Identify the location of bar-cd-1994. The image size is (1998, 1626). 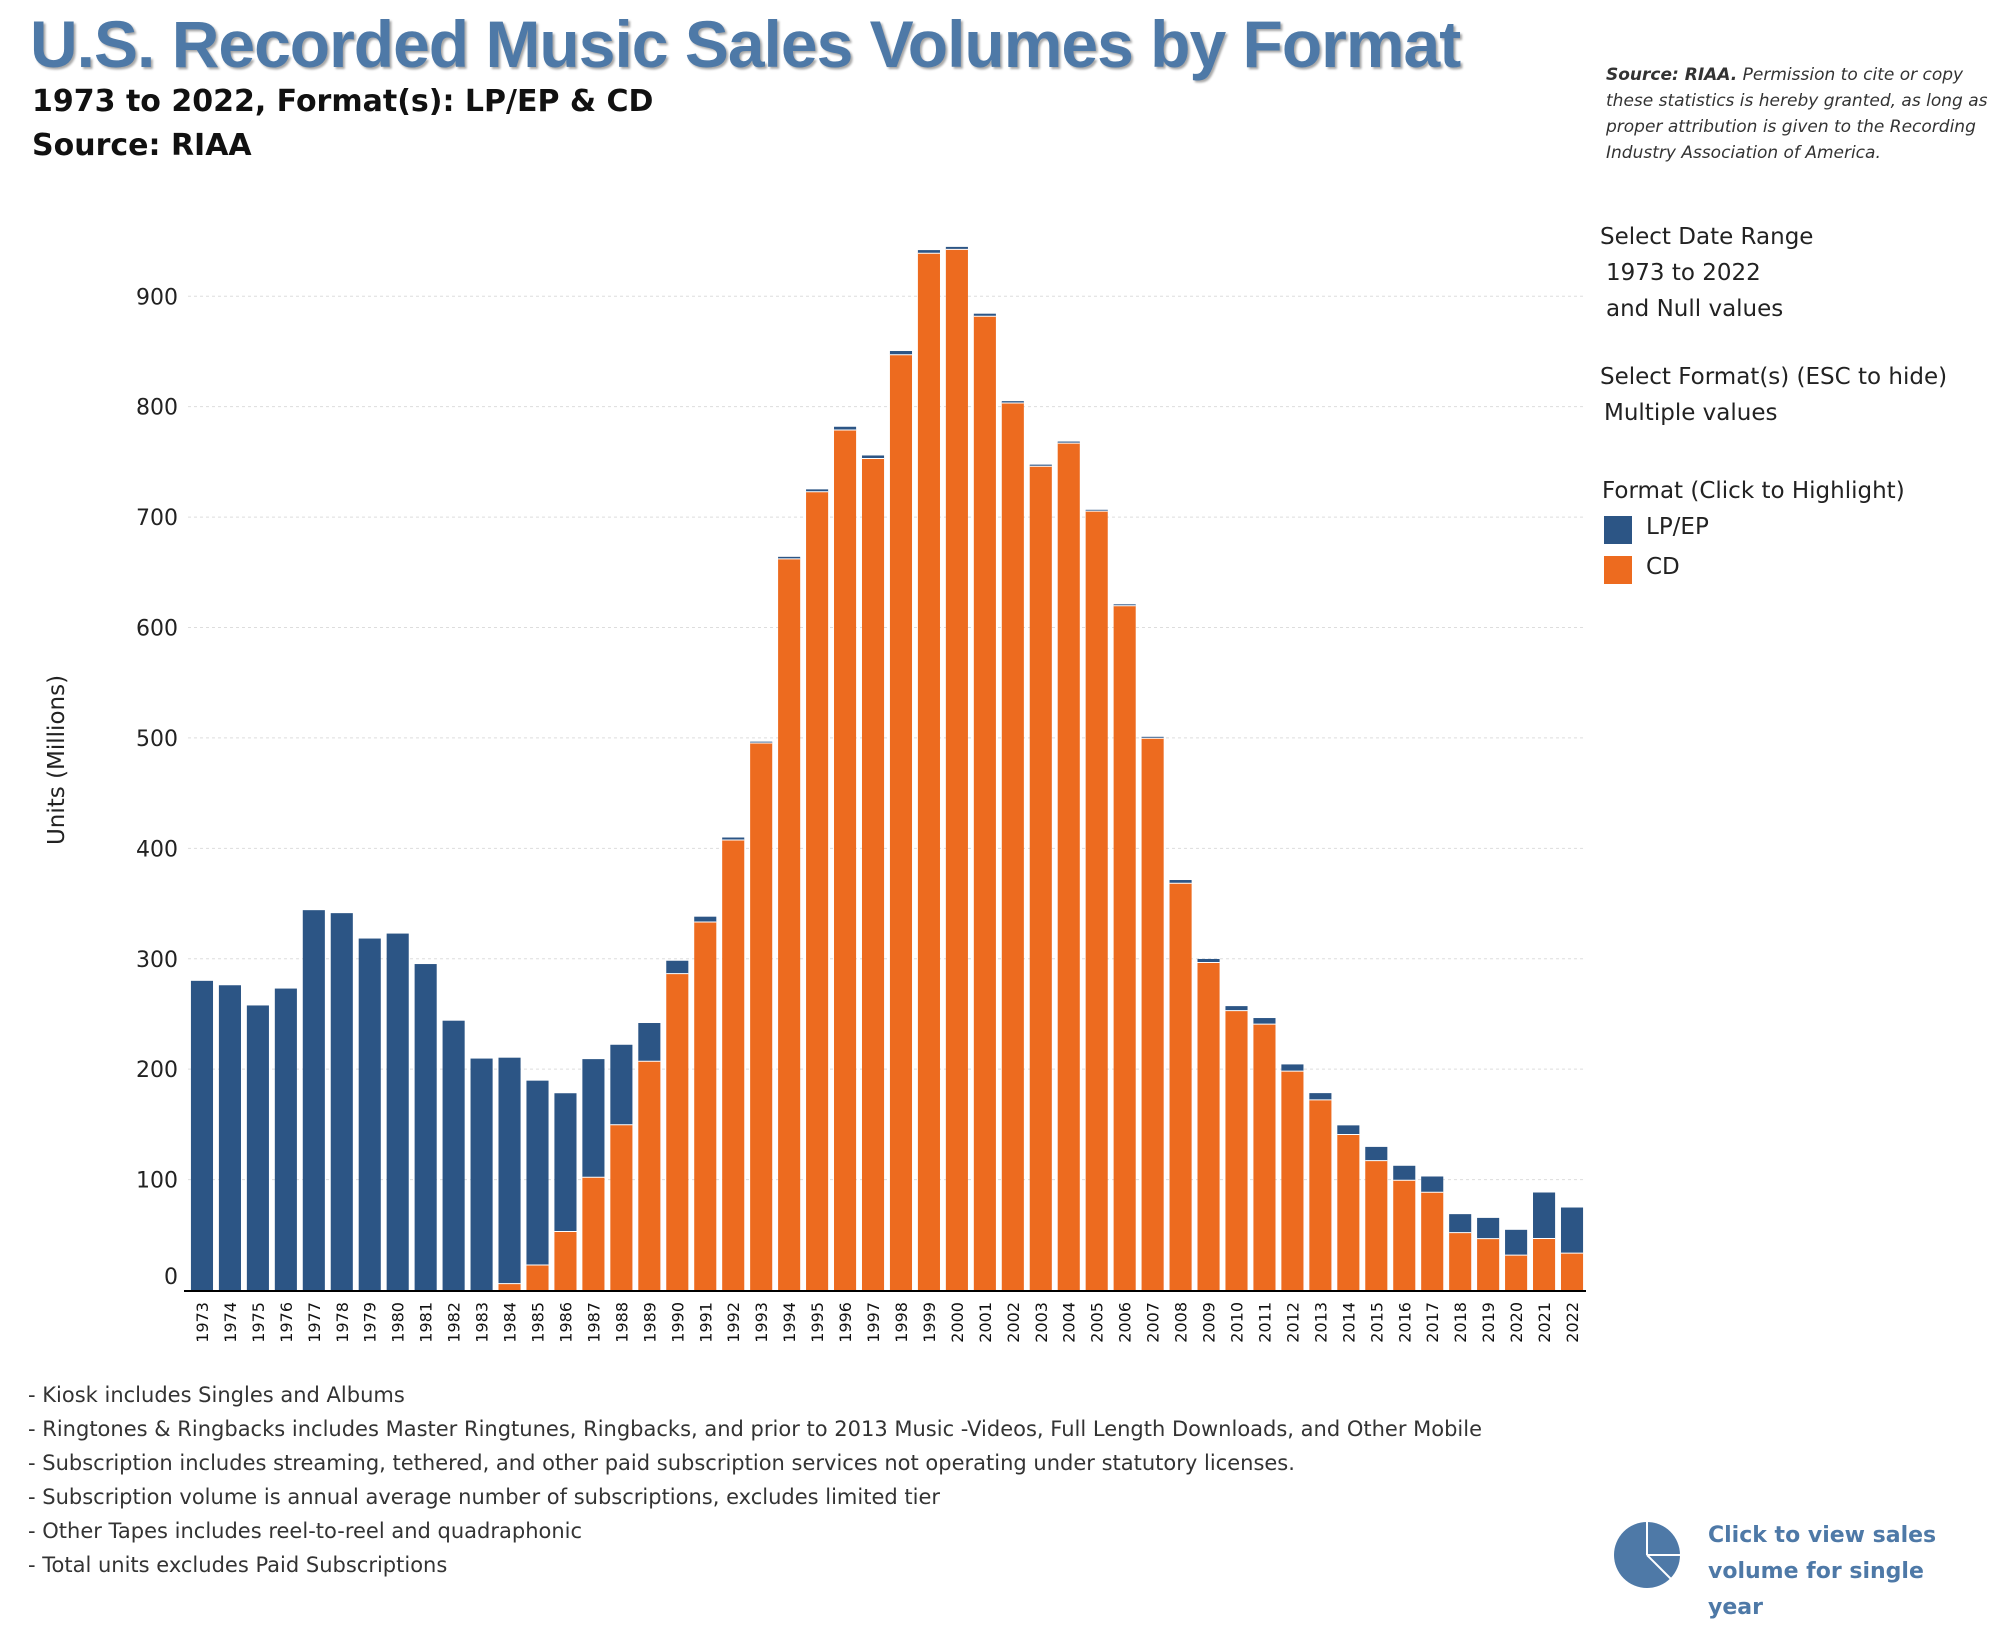
(789, 924).